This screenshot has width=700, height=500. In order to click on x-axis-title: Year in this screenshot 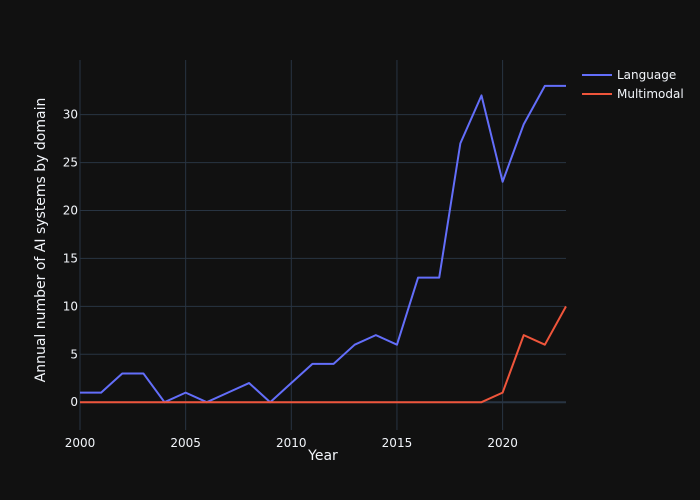, I will do `click(322, 456)`.